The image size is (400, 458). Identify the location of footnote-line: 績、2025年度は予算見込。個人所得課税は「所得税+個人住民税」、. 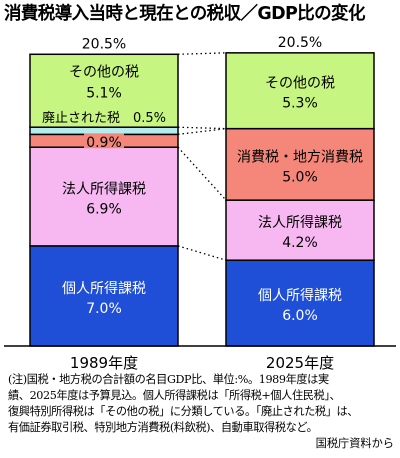
(174, 395).